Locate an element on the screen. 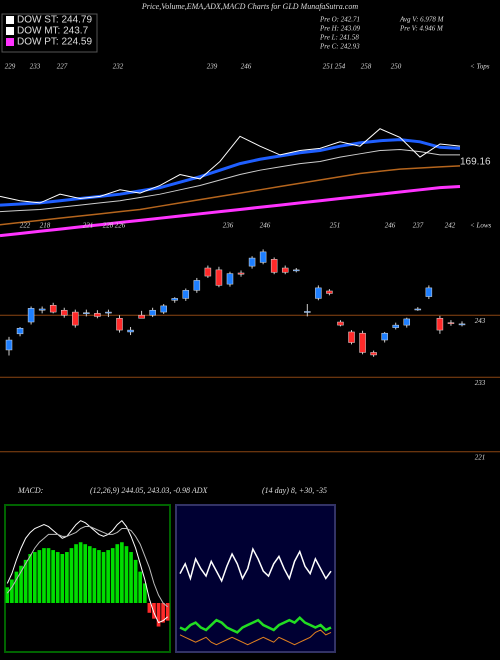 The image size is (500, 660). low-label: 251 is located at coordinates (335, 226).